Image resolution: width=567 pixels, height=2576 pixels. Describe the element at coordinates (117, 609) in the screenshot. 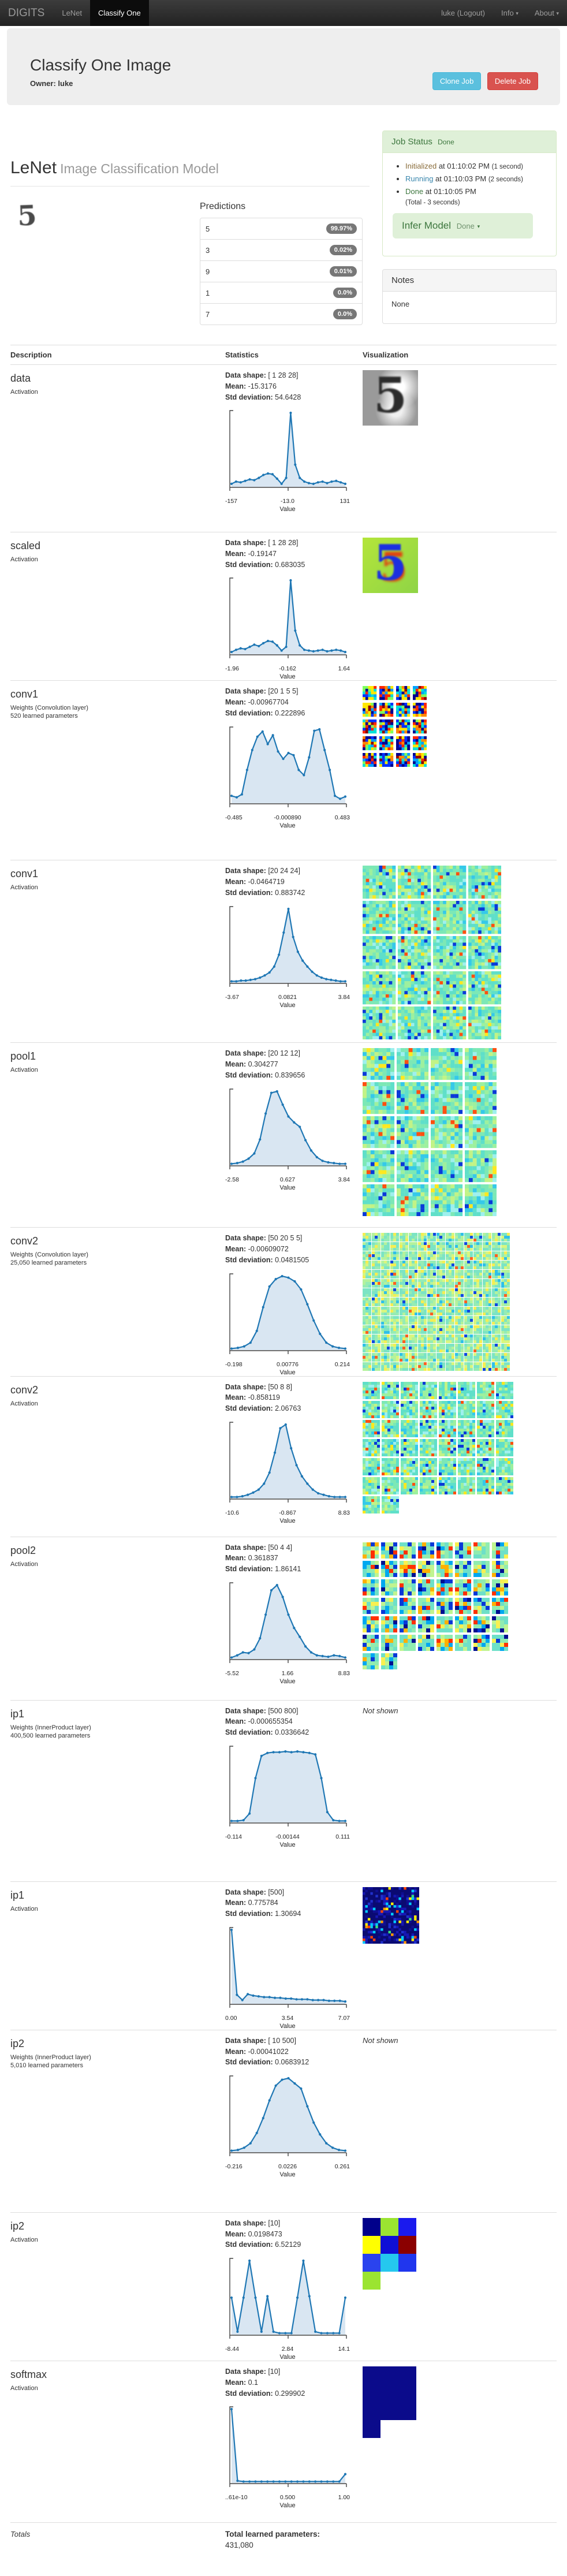

I see `layer-description-cell: scaled Activation` at that location.